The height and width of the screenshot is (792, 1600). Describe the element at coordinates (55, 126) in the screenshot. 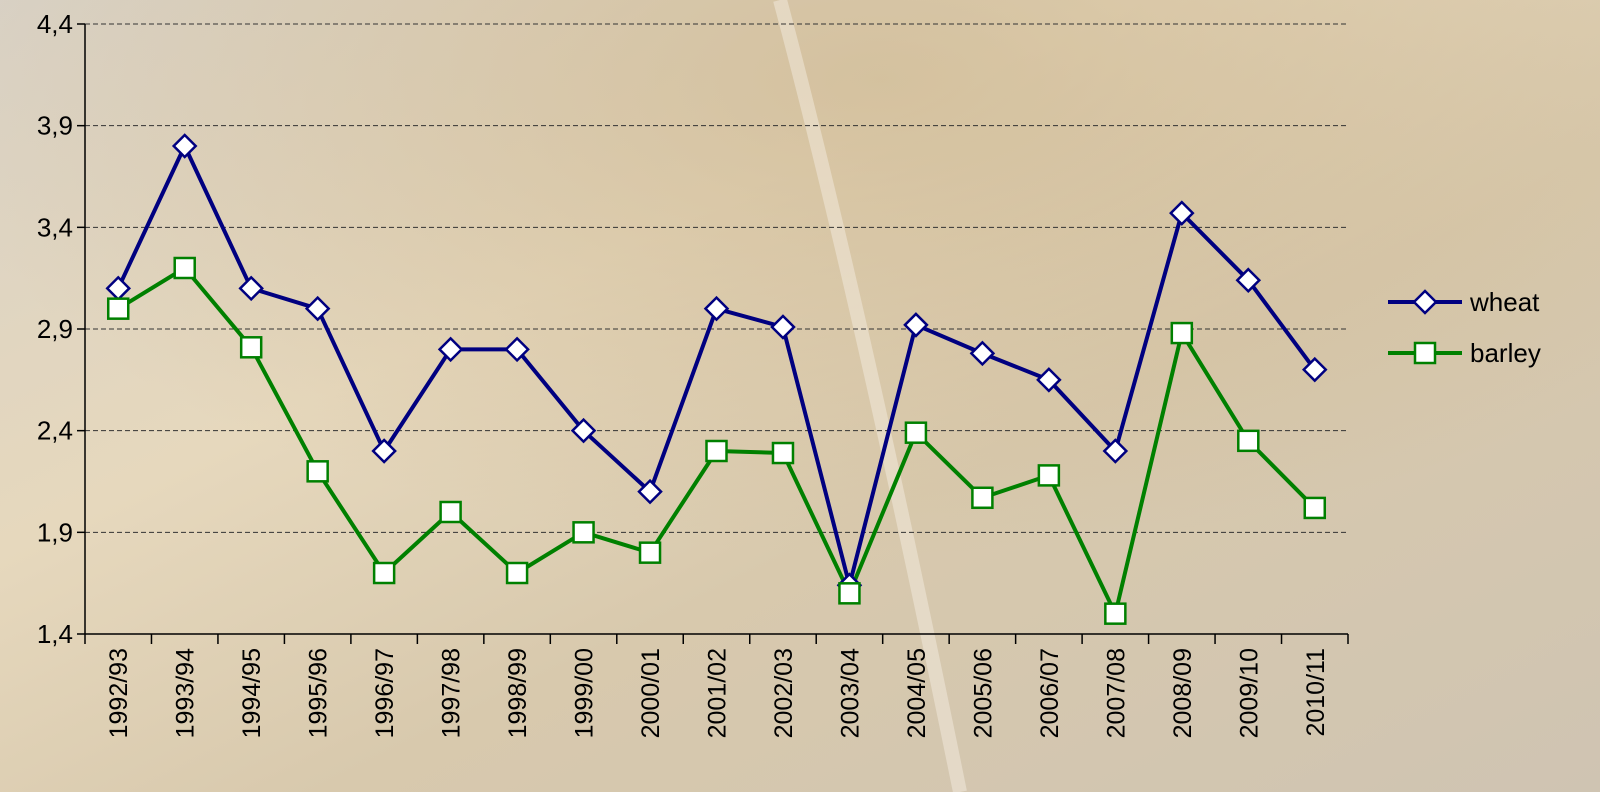

I see `y-tick-label: 3,9` at that location.